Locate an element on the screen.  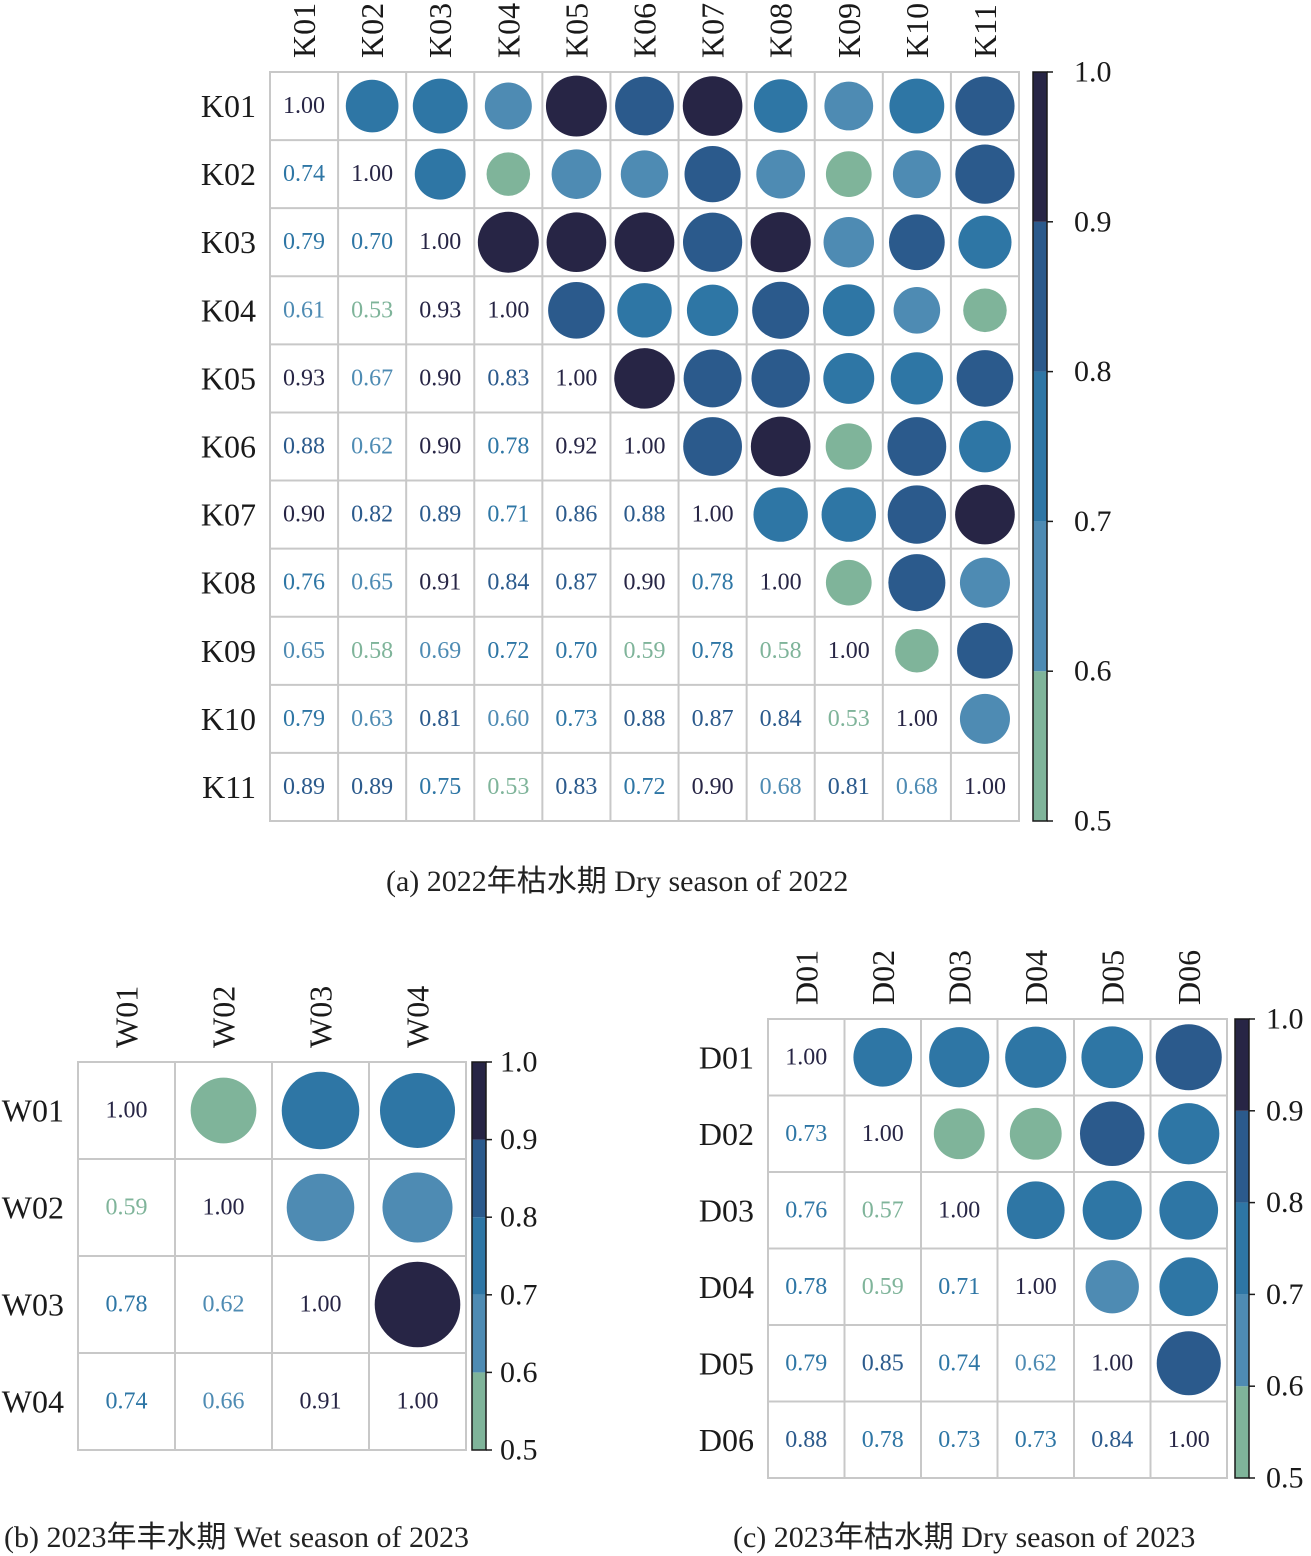
row-label: K05 is located at coordinates (228, 378).